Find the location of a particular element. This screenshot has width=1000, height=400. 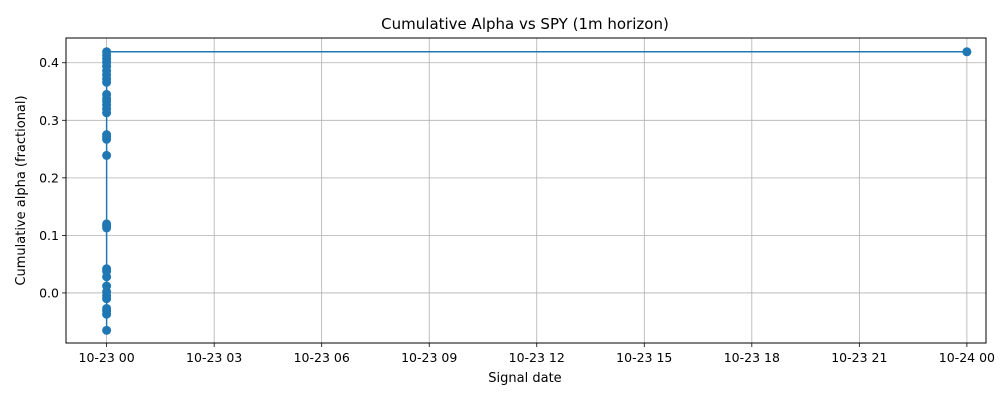

chart-title: Cumulative Alpha vs SPY (1m horizon) is located at coordinates (525, 24).